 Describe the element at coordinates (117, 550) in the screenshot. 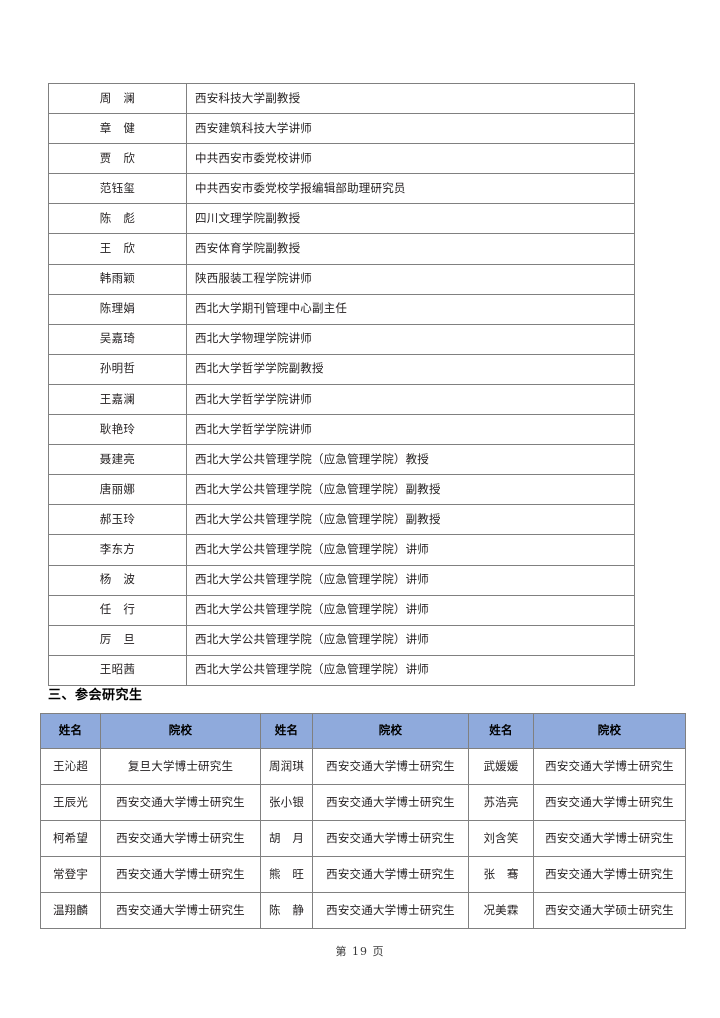

I see `faculty-name-cell: 李东方` at that location.